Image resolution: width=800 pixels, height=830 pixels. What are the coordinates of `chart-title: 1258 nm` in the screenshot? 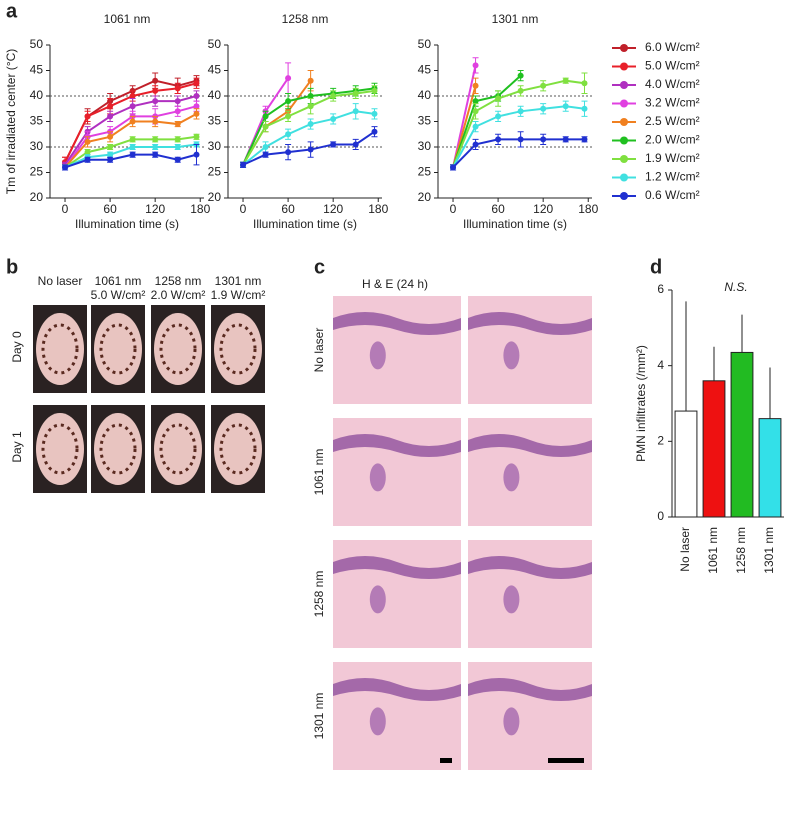 It's located at (305, 19).